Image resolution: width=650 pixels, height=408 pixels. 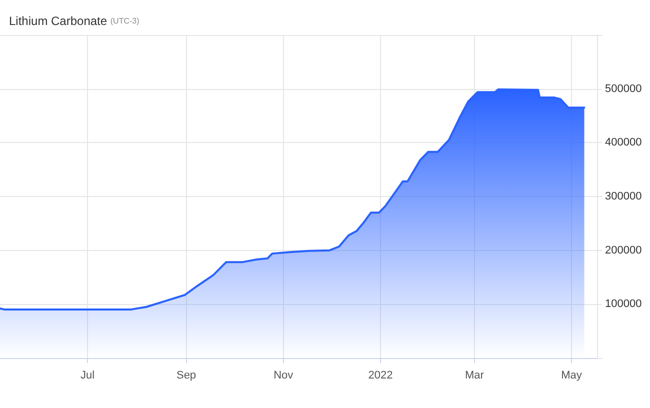 What do you see at coordinates (571, 376) in the screenshot?
I see `x-tick-label: May` at bounding box center [571, 376].